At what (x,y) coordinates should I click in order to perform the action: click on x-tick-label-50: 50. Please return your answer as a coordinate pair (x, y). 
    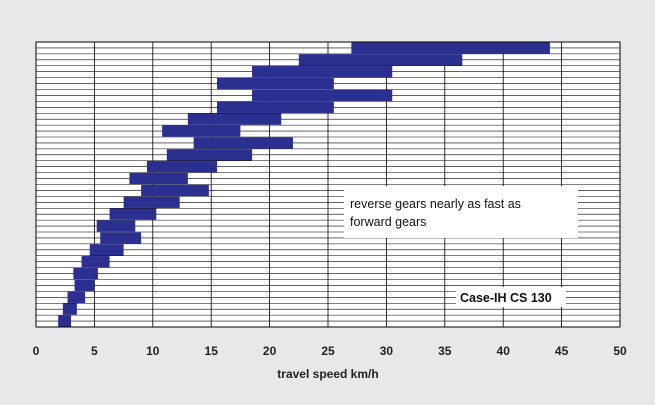
    Looking at the image, I should click on (620, 351).